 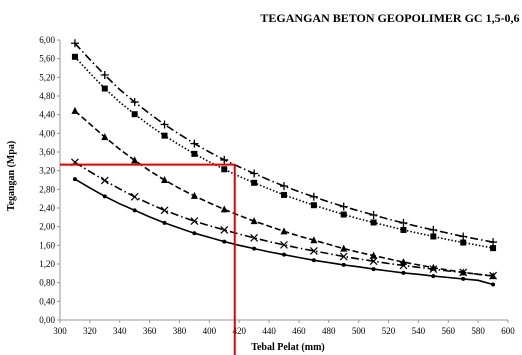 What do you see at coordinates (419, 331) in the screenshot?
I see `x-tick-label: 540` at bounding box center [419, 331].